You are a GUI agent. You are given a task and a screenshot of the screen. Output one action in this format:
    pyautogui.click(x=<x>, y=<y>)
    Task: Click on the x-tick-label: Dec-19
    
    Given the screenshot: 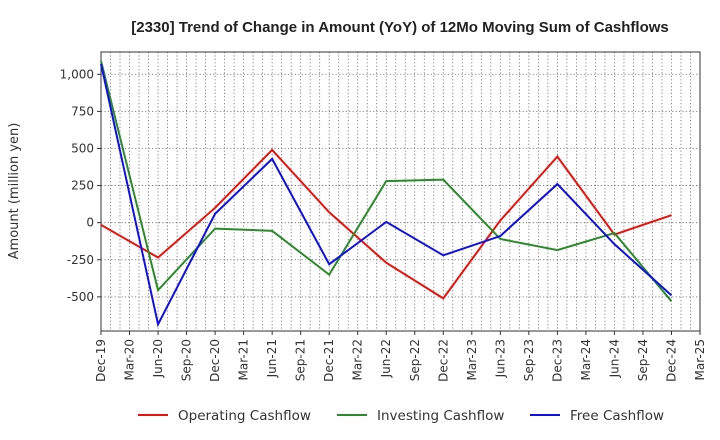 What is the action you would take?
    pyautogui.click(x=101, y=360)
    